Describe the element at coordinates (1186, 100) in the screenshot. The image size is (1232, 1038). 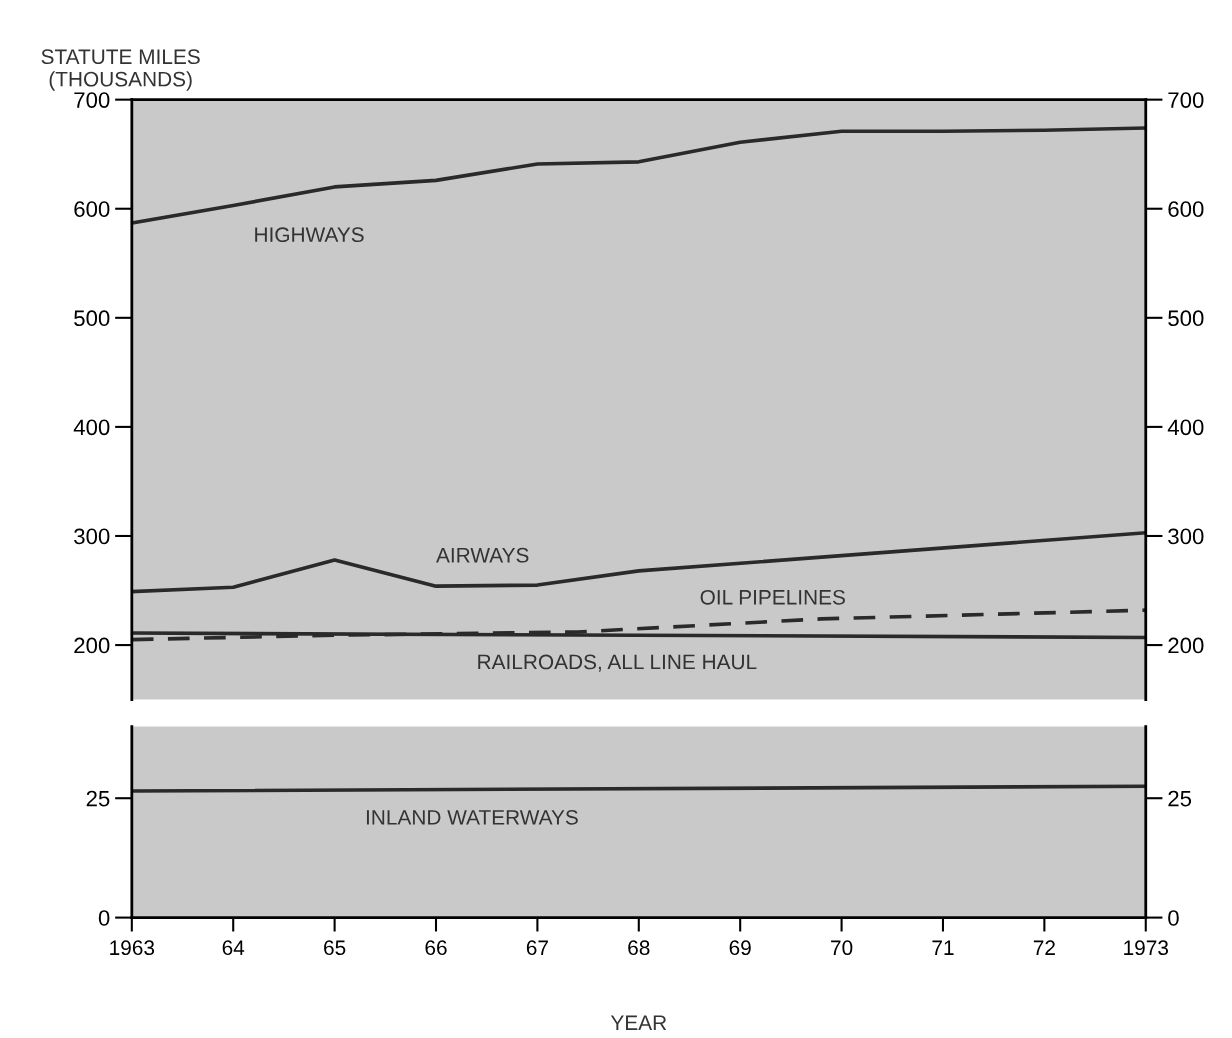
I see `y2-tick-label: 700` at that location.